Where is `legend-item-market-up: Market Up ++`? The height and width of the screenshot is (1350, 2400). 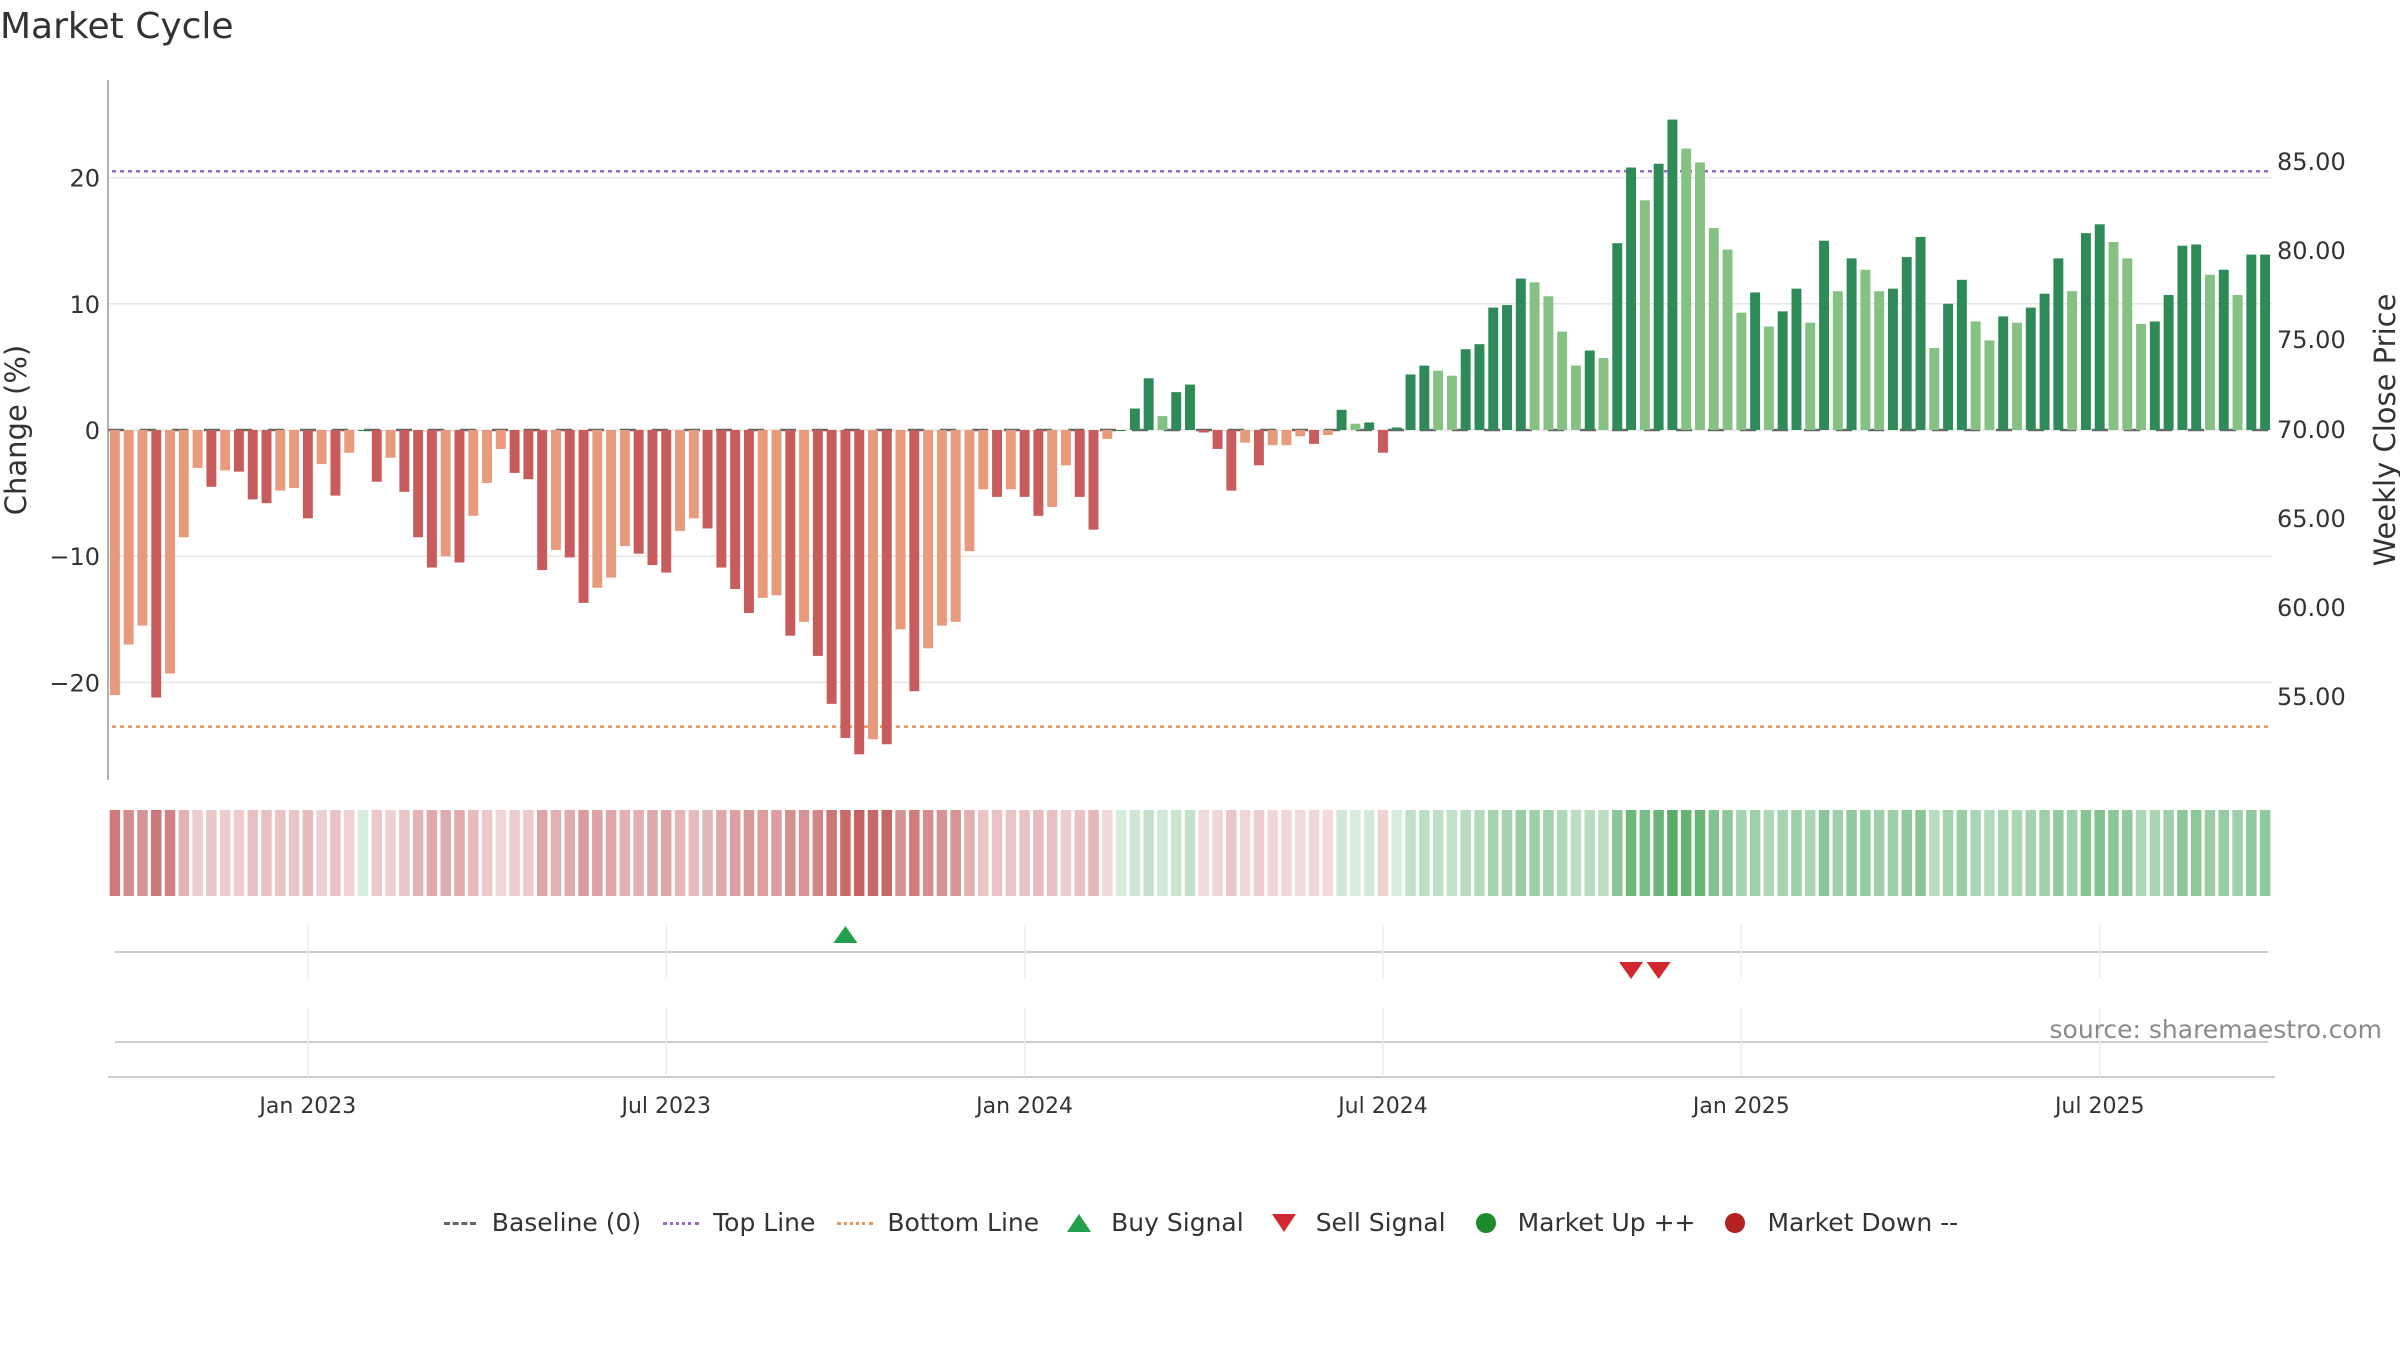 legend-item-market-up: Market Up ++ is located at coordinates (1582, 1222).